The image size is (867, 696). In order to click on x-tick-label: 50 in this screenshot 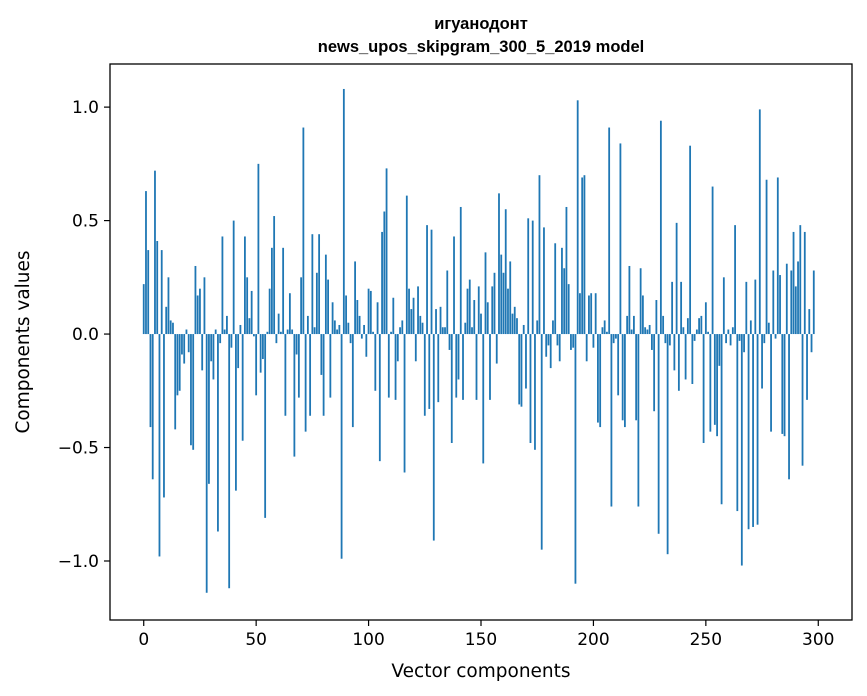, I will do `click(256, 640)`.